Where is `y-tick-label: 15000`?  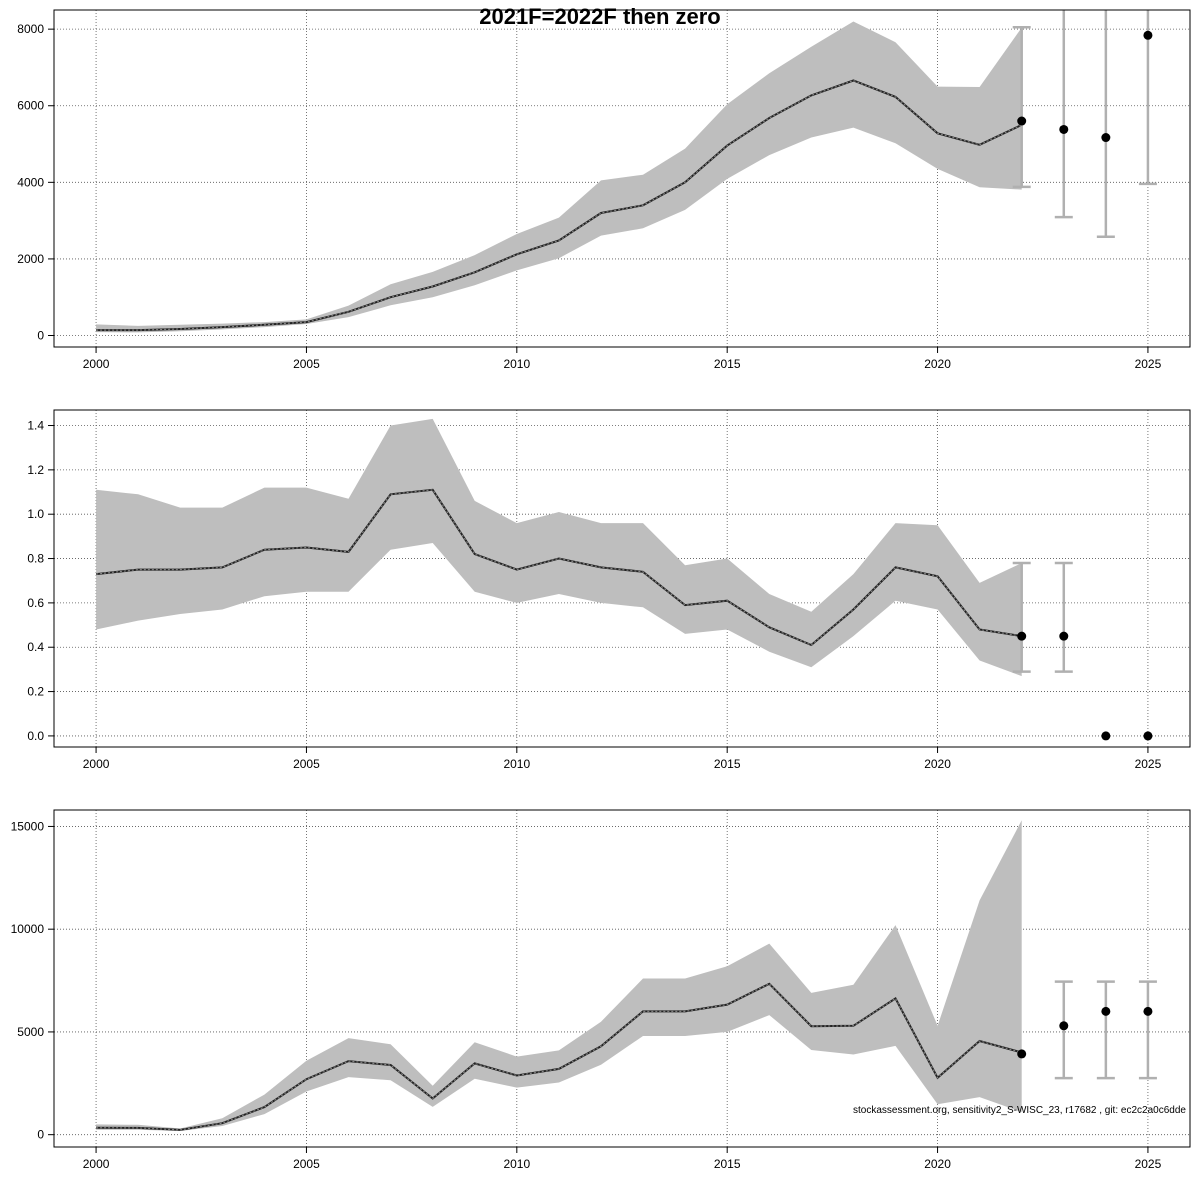
y-tick-label: 15000 is located at coordinates (28, 826).